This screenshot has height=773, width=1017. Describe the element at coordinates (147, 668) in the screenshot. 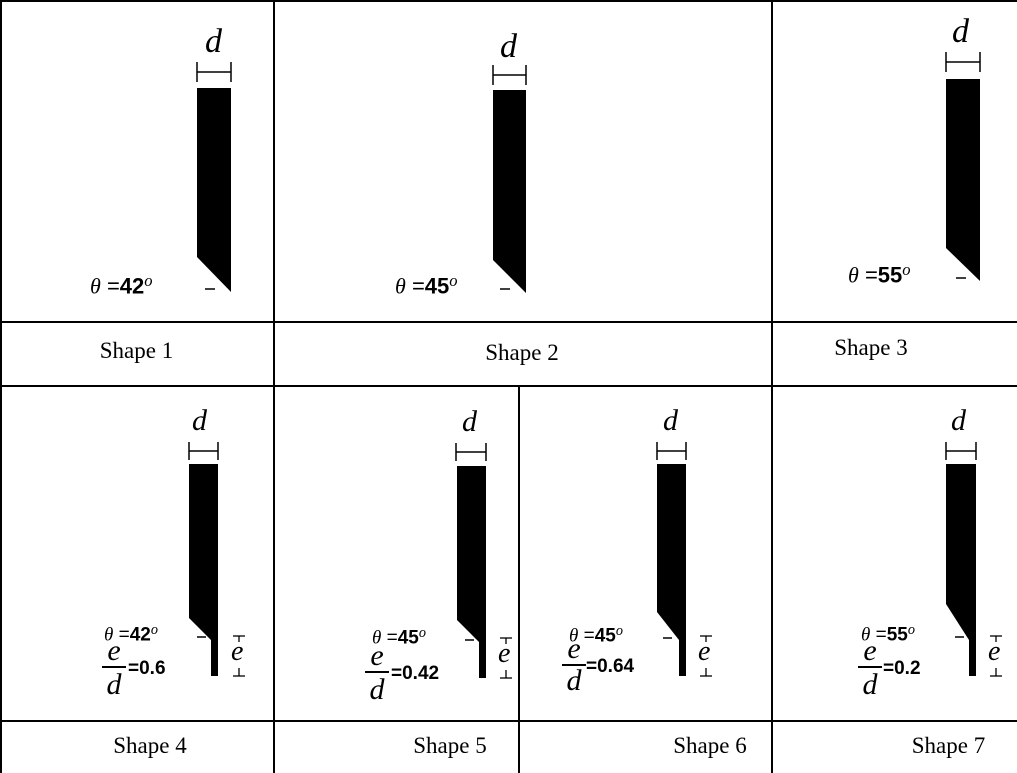

I see `ratio-value: =0.6` at that location.